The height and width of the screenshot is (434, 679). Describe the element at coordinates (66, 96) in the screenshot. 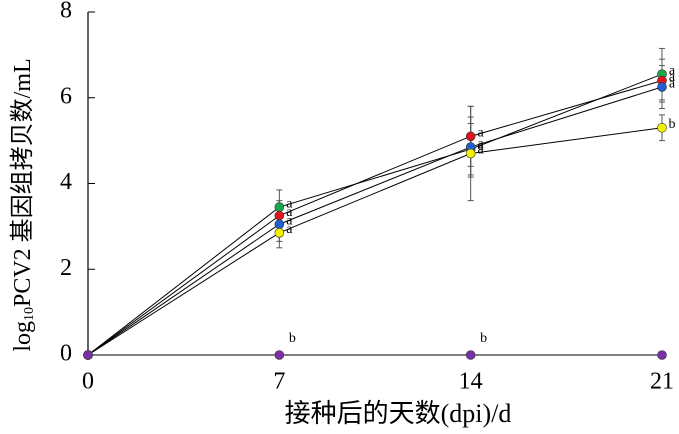

I see `y-tick-label: 6` at that location.